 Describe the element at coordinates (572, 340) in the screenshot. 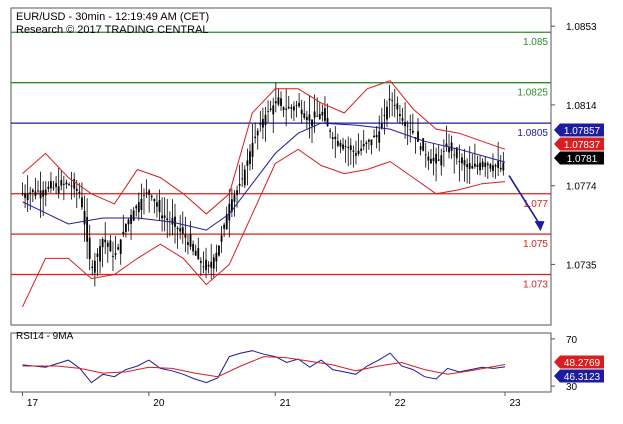

I see `rsi-axis-label: 70` at that location.